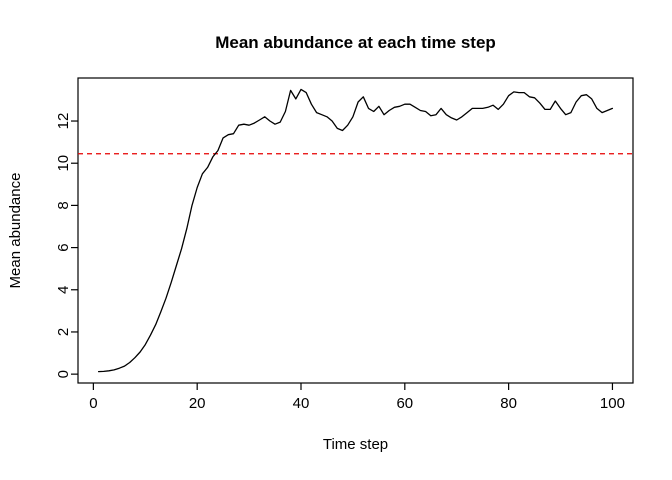  Describe the element at coordinates (63, 374) in the screenshot. I see `y-tick-label: 0` at that location.